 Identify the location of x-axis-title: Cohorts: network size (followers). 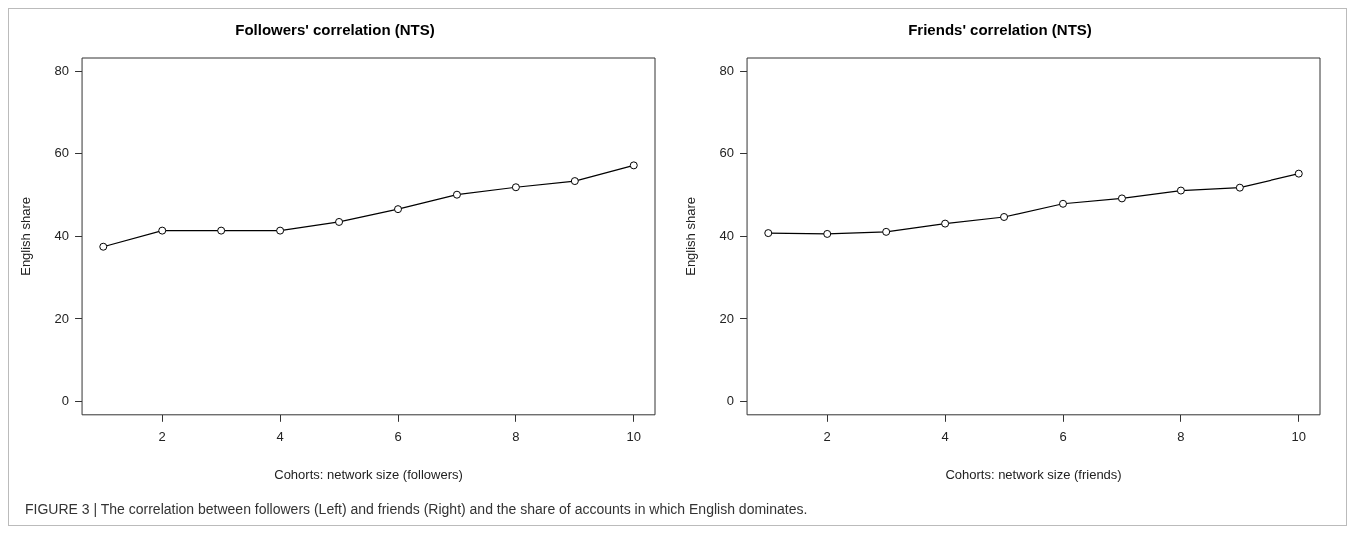
(368, 474).